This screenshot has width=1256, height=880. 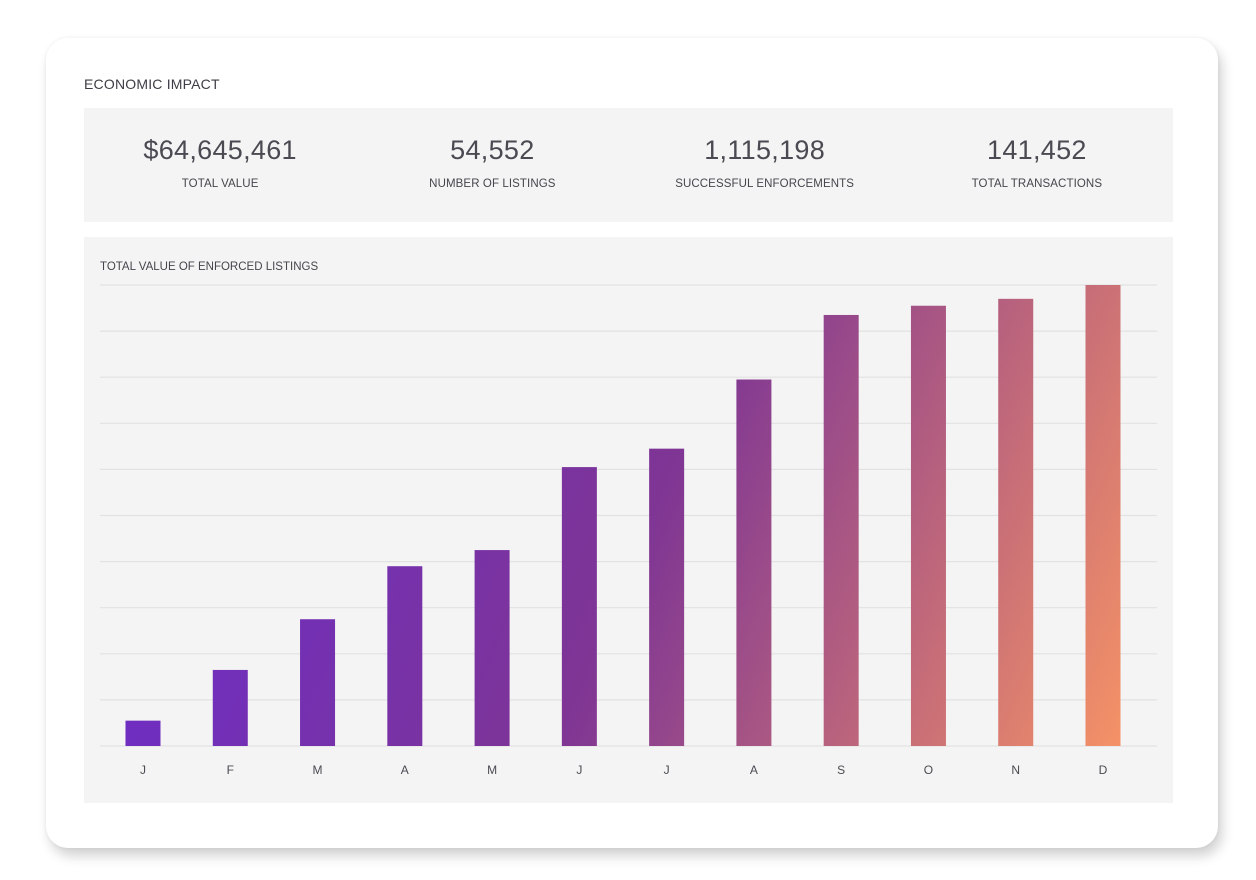 What do you see at coordinates (841, 770) in the screenshot?
I see `x-tick-label: S` at bounding box center [841, 770].